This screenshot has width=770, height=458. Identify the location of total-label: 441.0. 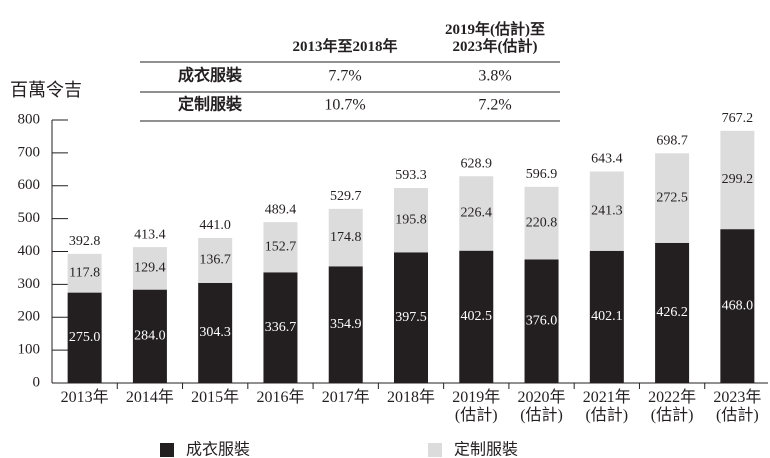
(215, 225).